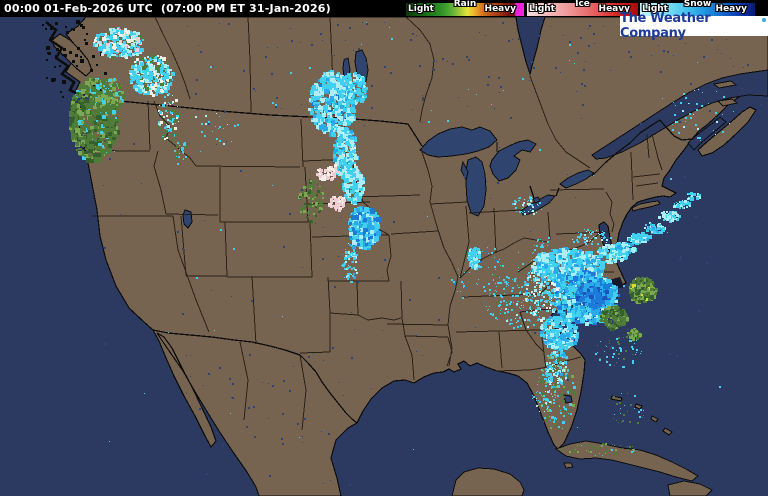 The height and width of the screenshot is (496, 768). Describe the element at coordinates (476, 186) in the screenshot. I see `lake-michigan` at that location.